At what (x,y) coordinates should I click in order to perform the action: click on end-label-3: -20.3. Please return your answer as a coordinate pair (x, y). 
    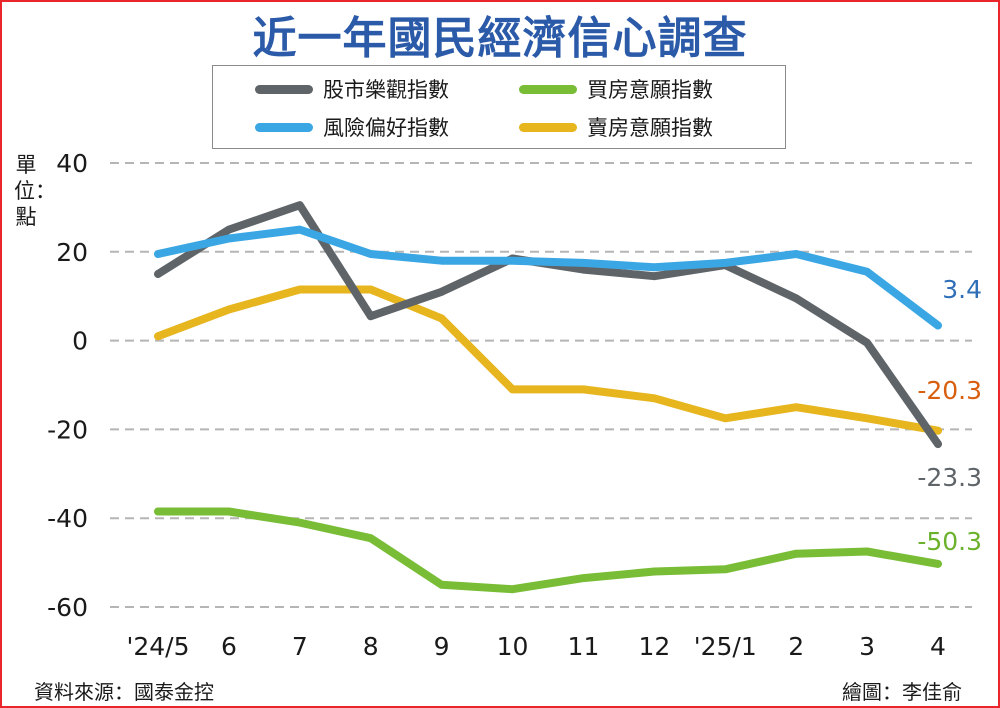
    Looking at the image, I should click on (949, 390).